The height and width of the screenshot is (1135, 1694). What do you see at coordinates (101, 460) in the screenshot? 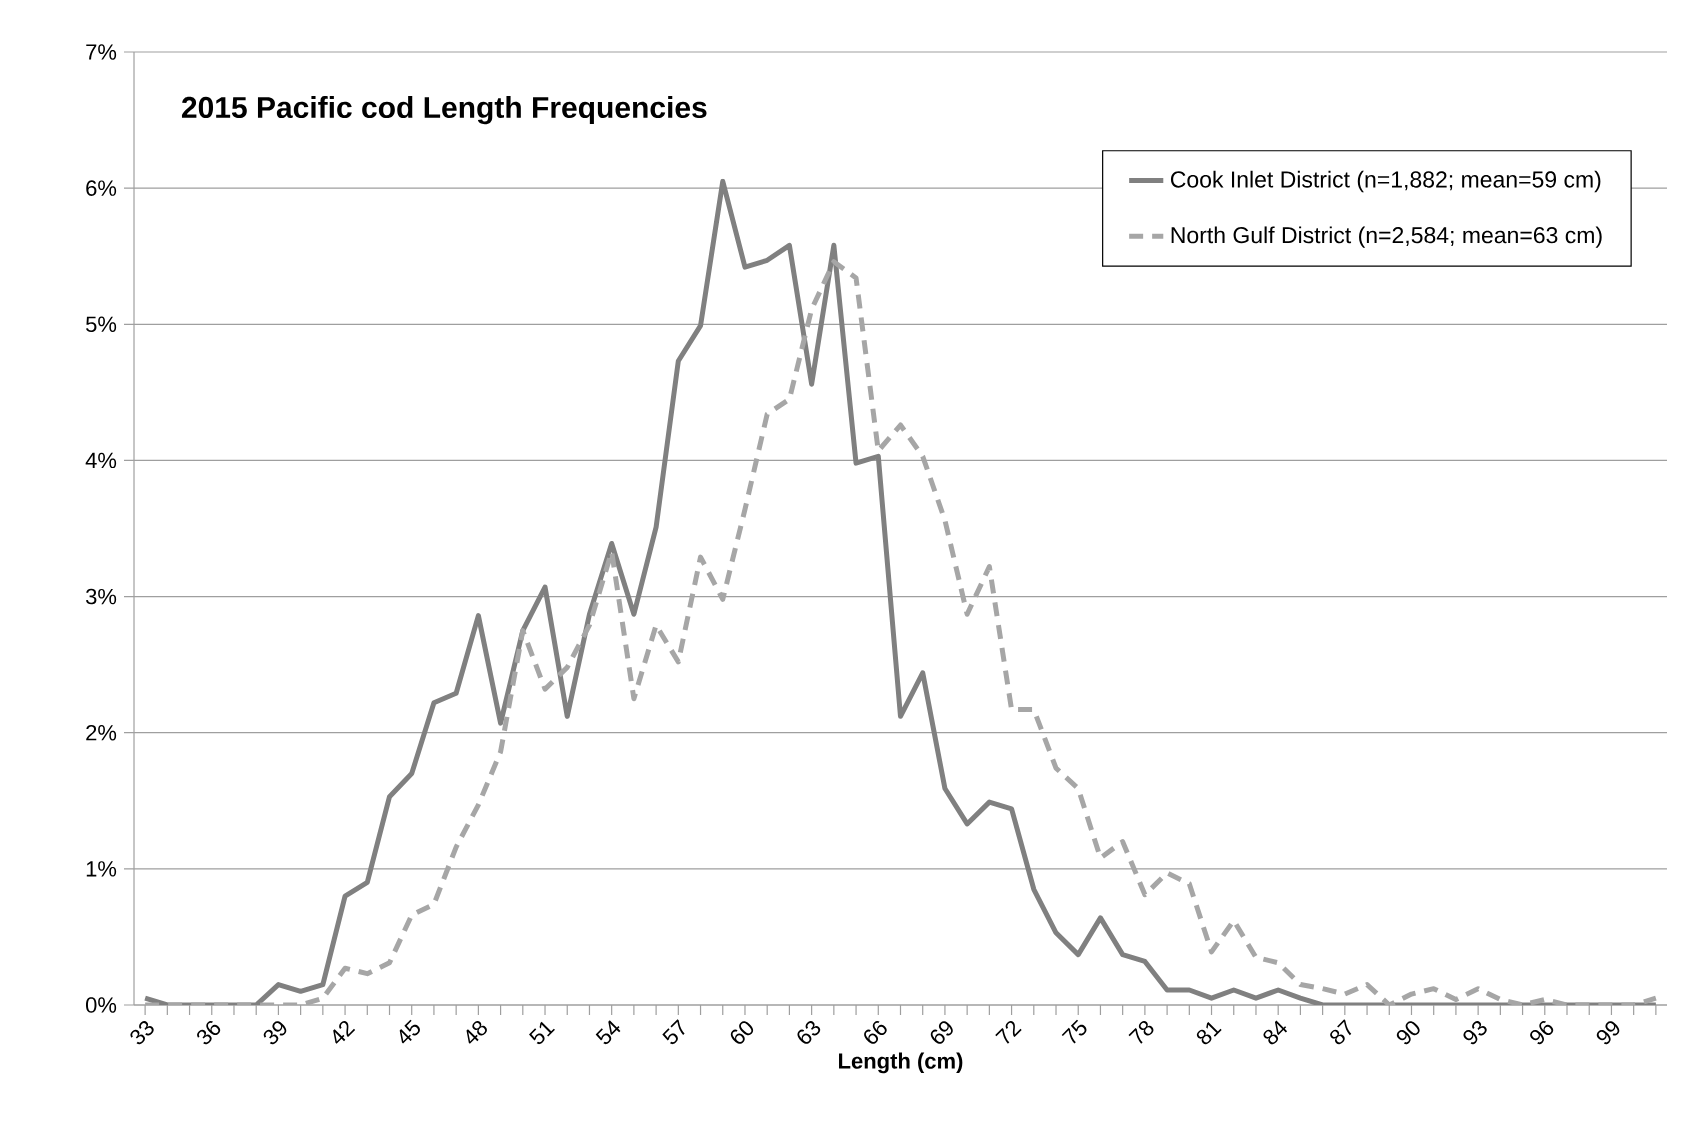
I see `y-tick-label: 4%` at bounding box center [101, 460].